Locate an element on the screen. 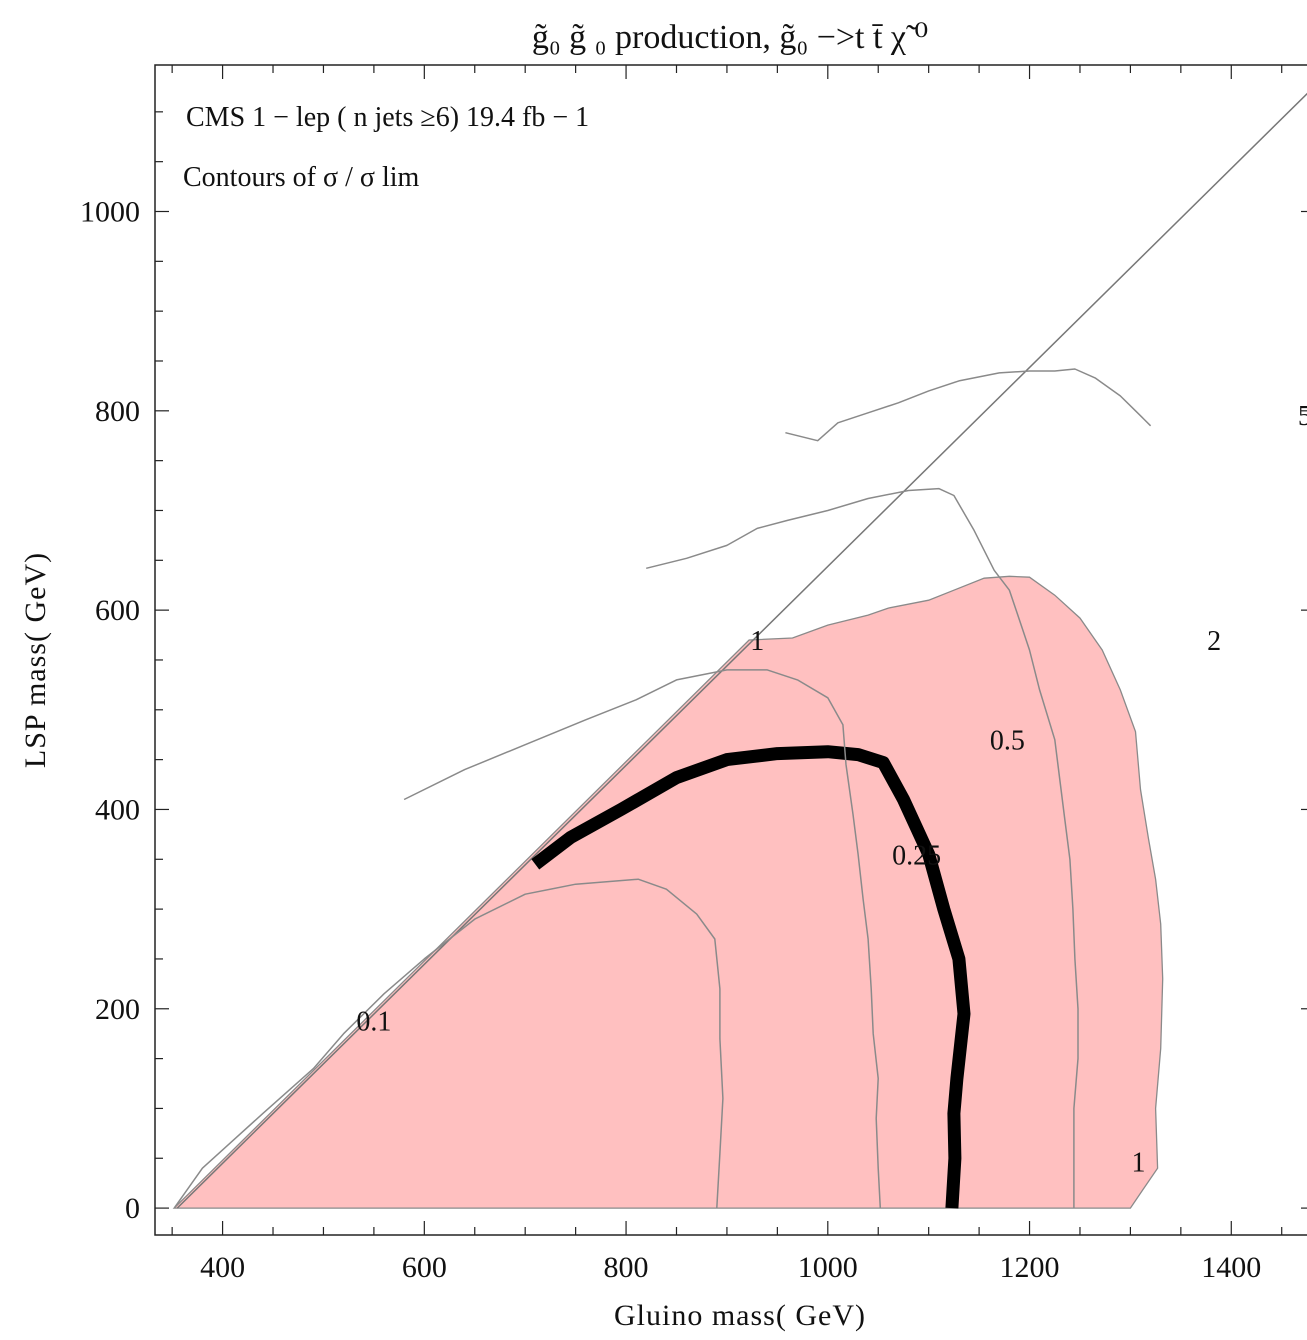  y-tick-label: 600 is located at coordinates (117, 610).